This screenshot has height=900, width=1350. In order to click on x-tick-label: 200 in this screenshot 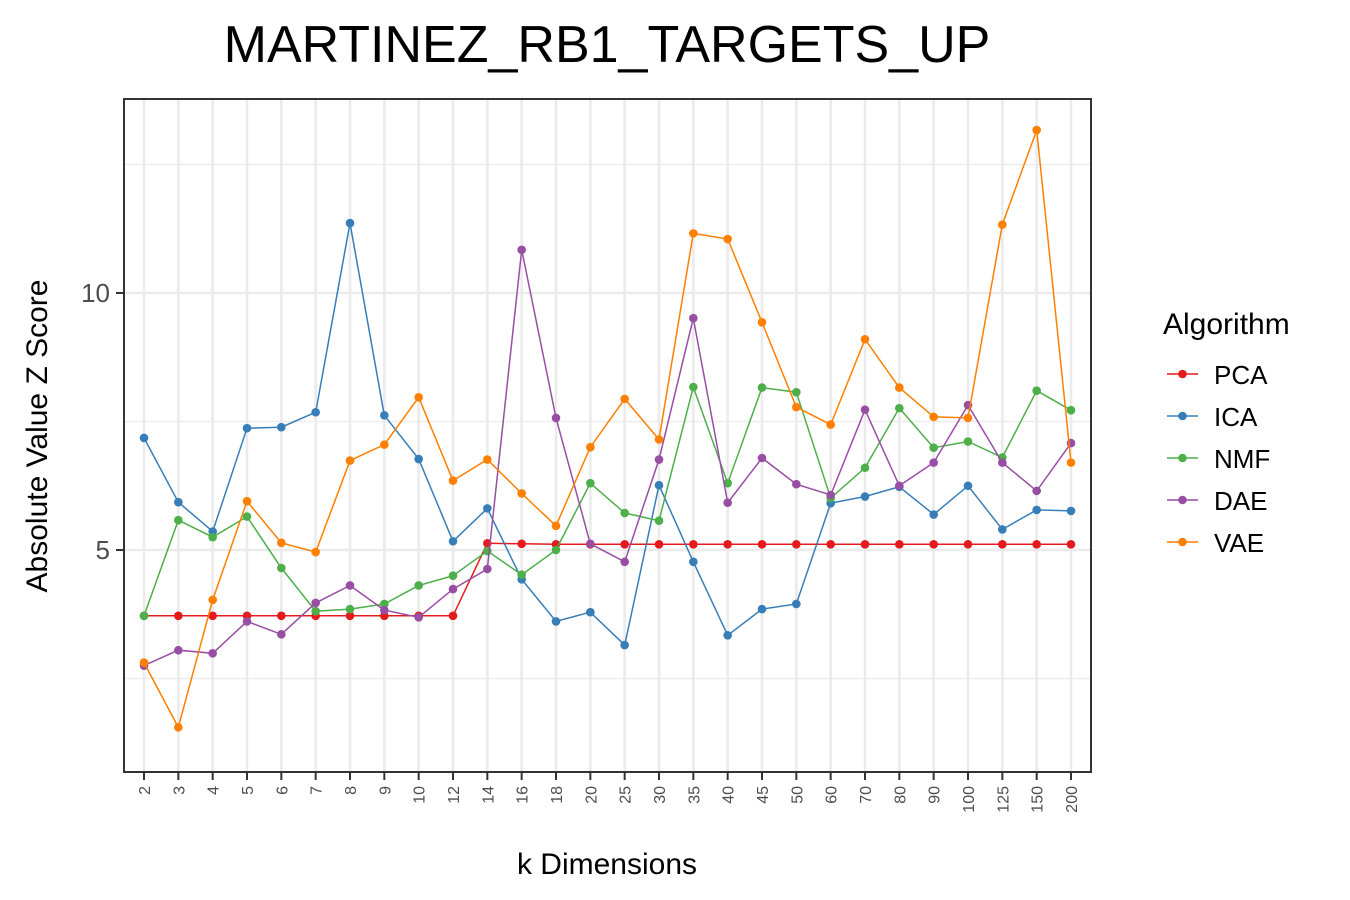, I will do `click(1072, 799)`.